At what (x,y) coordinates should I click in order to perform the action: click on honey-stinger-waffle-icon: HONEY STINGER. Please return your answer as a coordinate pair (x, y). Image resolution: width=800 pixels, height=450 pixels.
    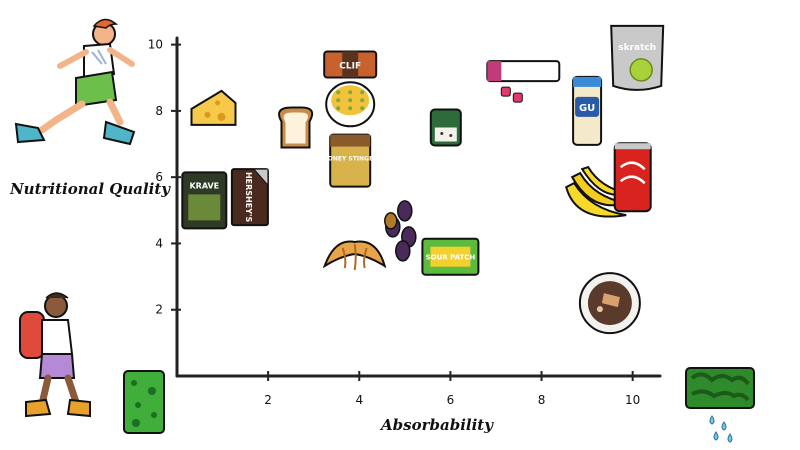
    Looking at the image, I should click on (350, 160).